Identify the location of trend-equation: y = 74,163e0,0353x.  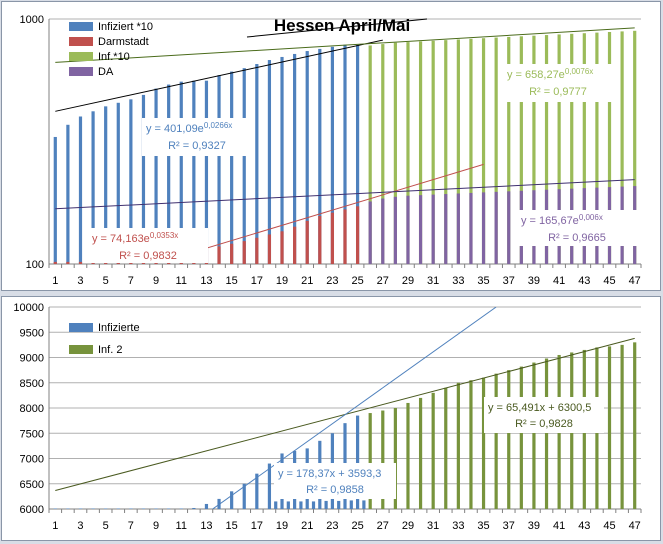
(135, 238).